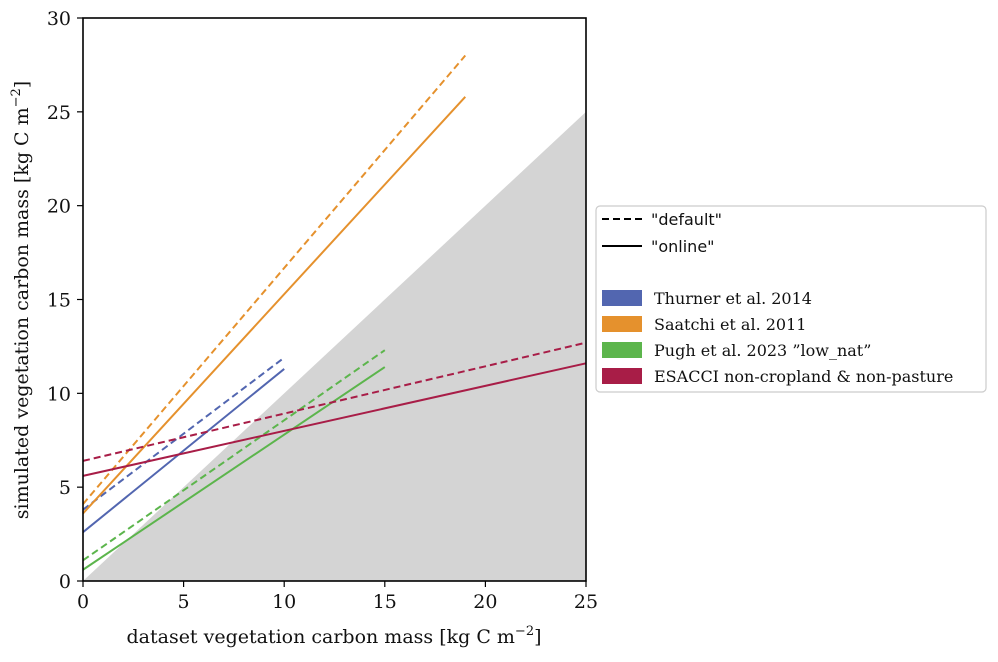 The image size is (998, 662). I want to click on legend-linestyle-label: "online", so click(683, 246).